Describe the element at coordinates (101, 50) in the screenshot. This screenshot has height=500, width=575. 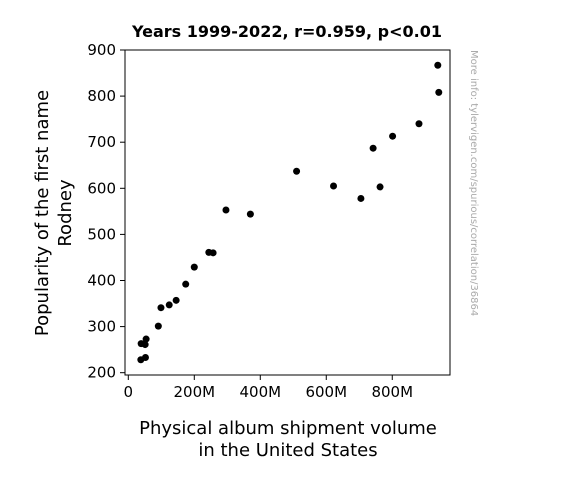
I see `y-tick-label: 900` at that location.